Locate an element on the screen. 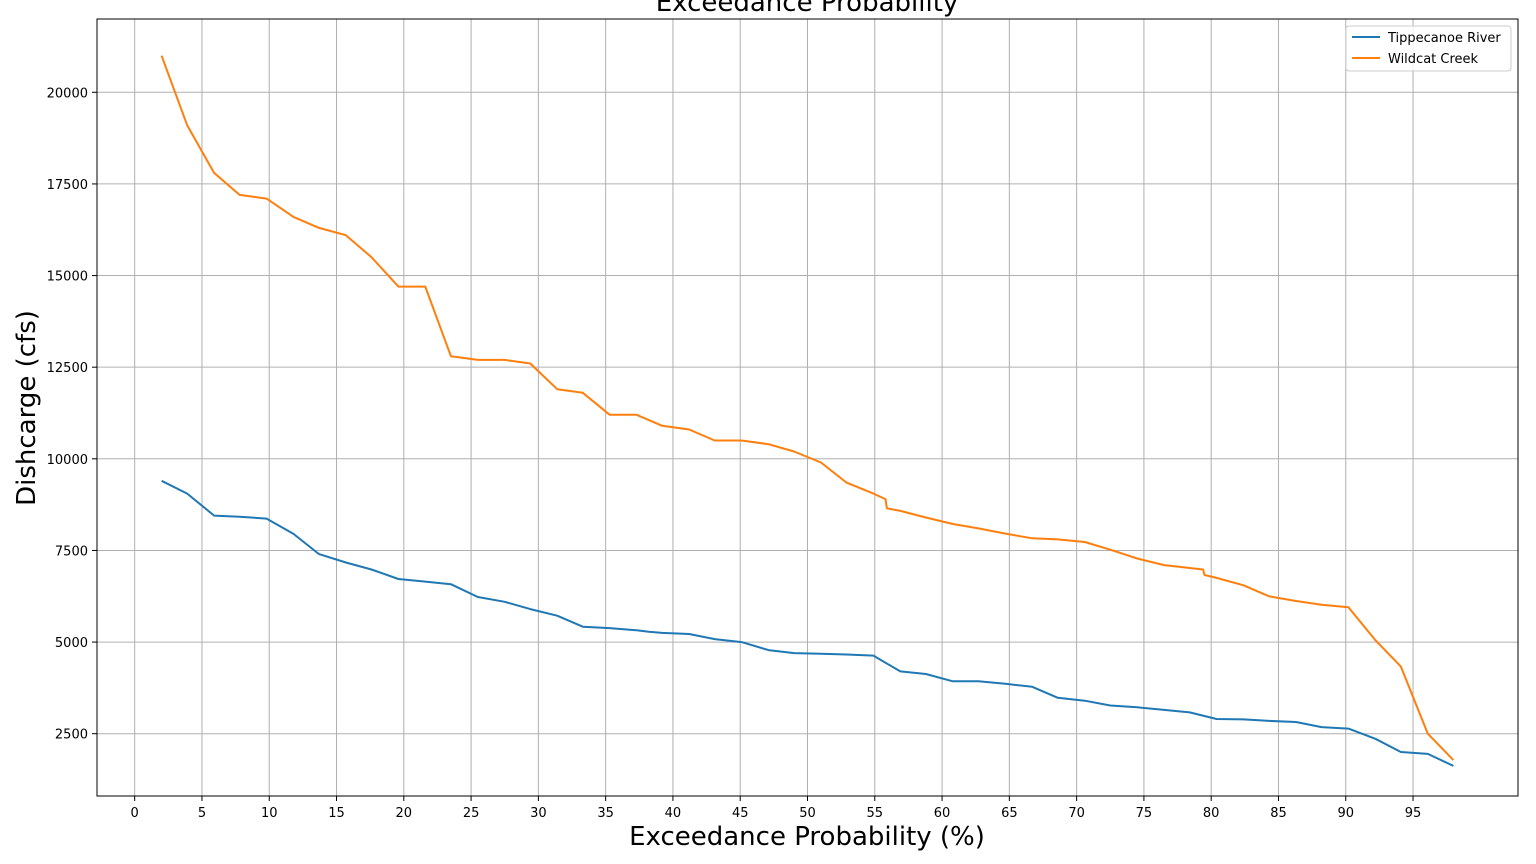  y-tick-label: 17500 is located at coordinates (67, 185).